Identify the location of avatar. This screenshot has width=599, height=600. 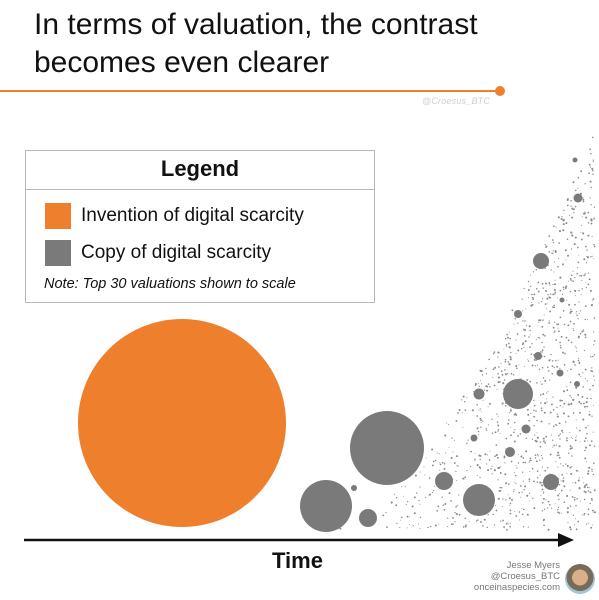
(580, 579).